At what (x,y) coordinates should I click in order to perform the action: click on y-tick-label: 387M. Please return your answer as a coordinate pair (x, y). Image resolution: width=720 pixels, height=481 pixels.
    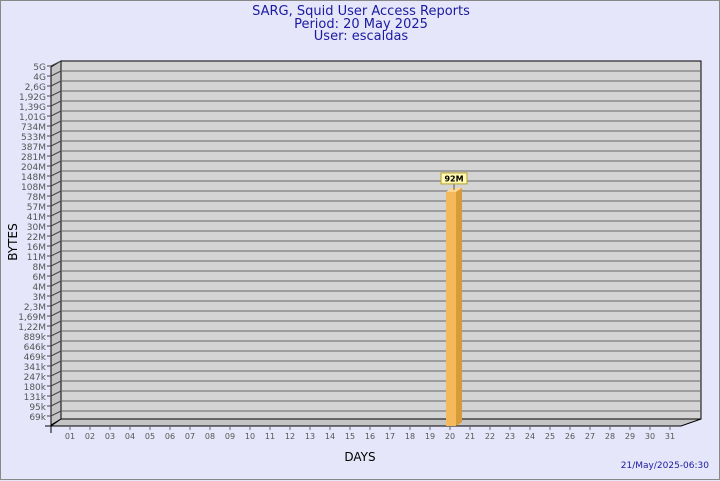
    Looking at the image, I should click on (33, 148).